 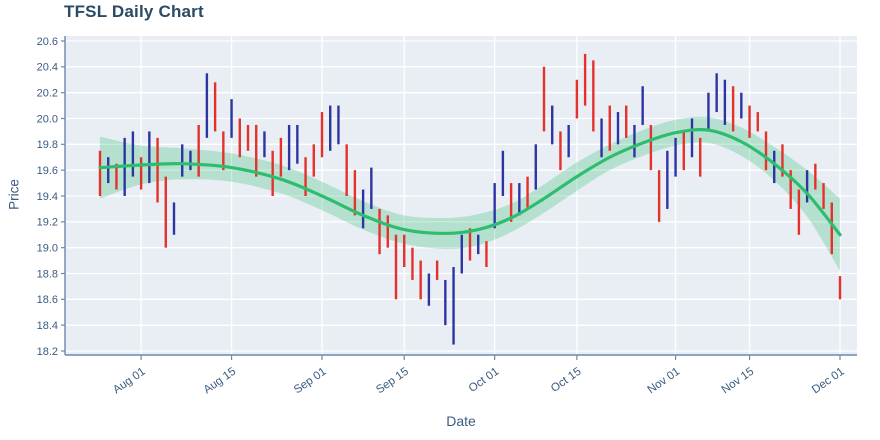 What do you see at coordinates (738, 381) in the screenshot?
I see `svg-text: Nov 15` at bounding box center [738, 381].